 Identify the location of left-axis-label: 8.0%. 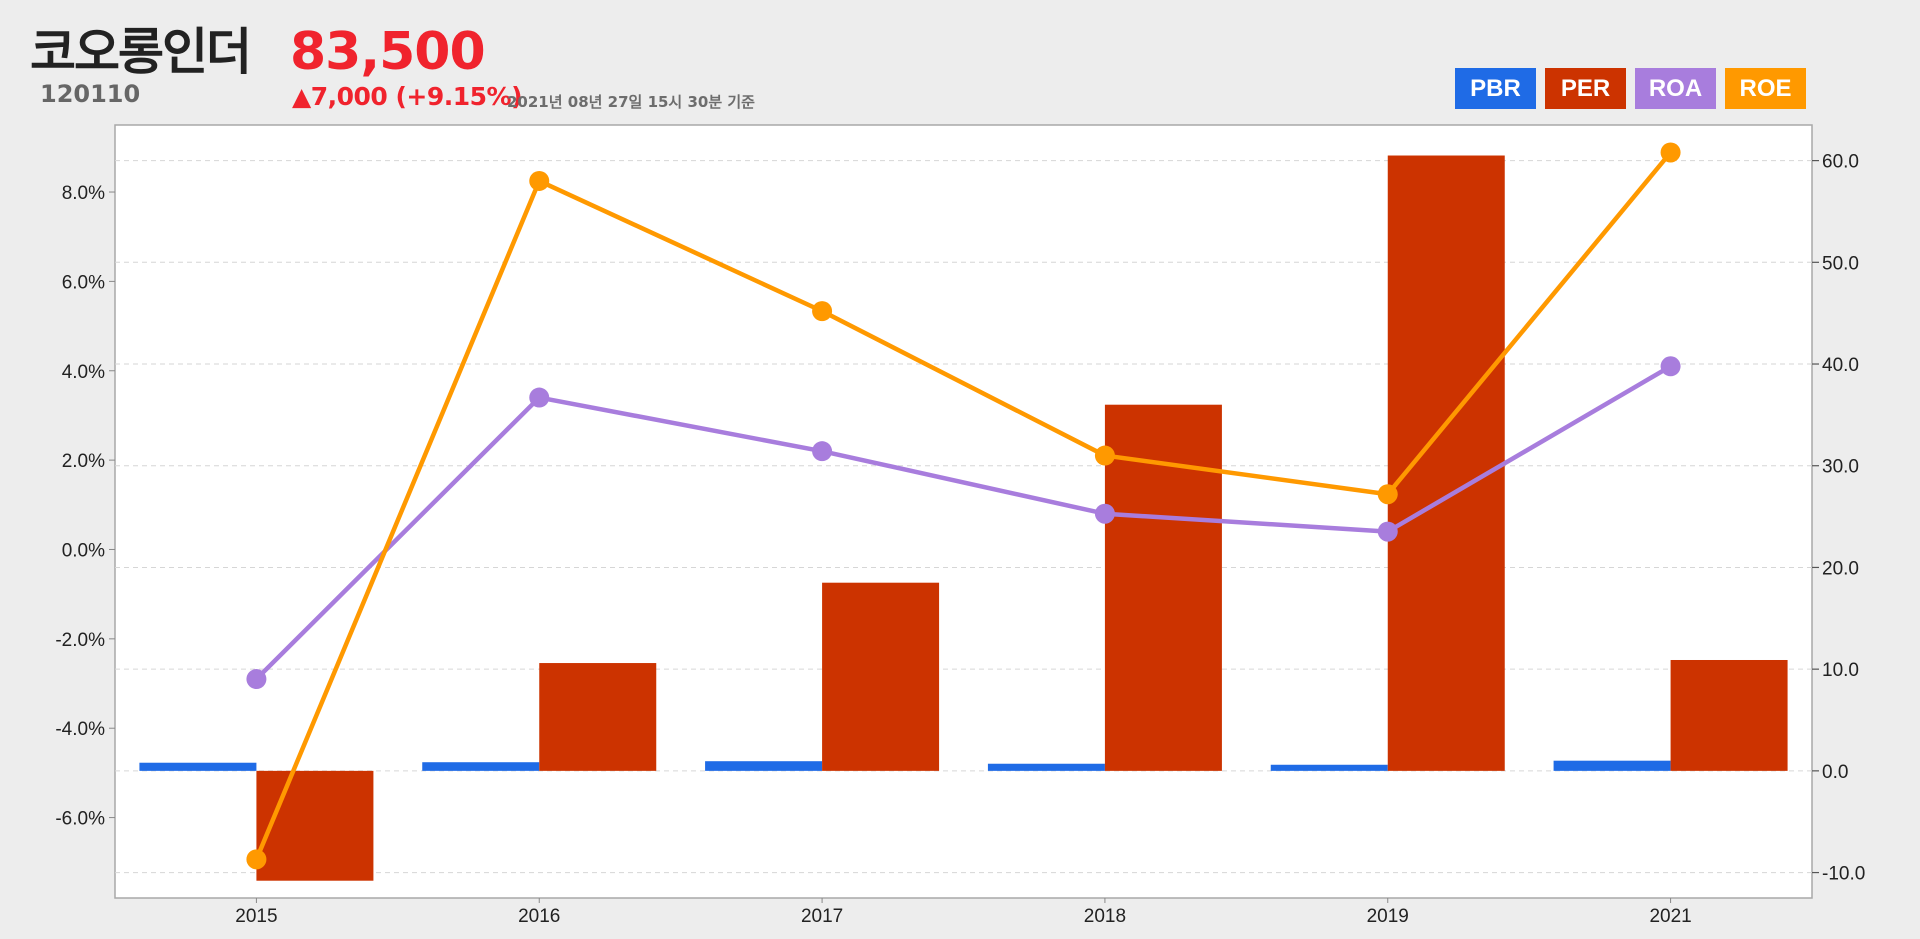
(83, 193).